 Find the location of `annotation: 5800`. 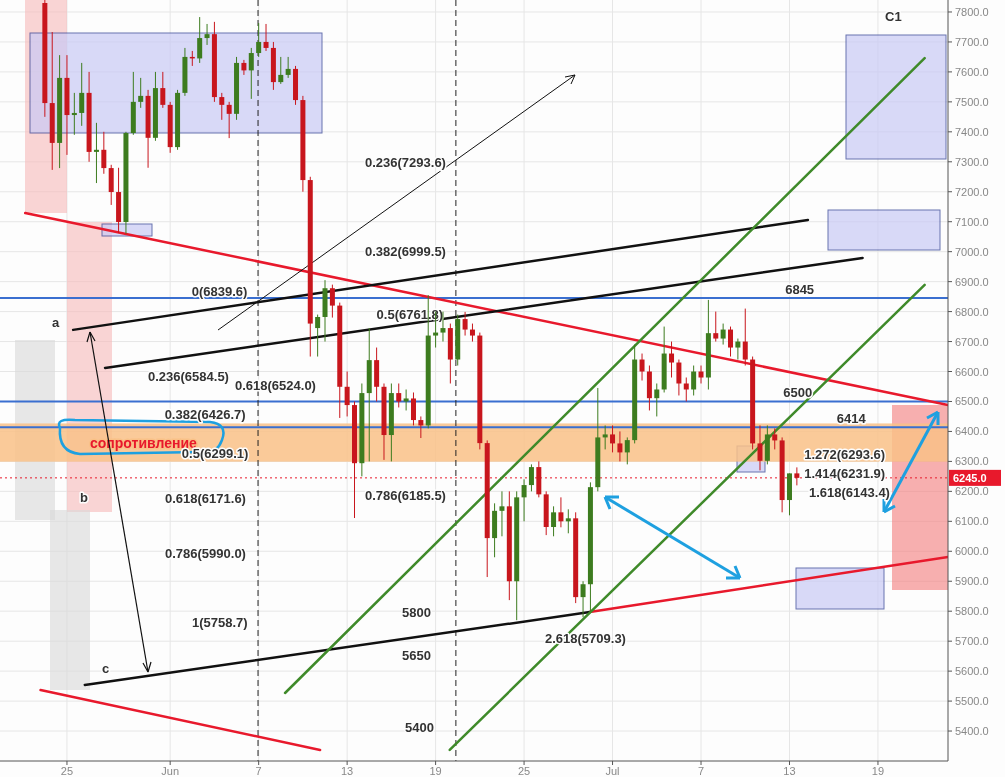

annotation: 5800 is located at coordinates (416, 612).